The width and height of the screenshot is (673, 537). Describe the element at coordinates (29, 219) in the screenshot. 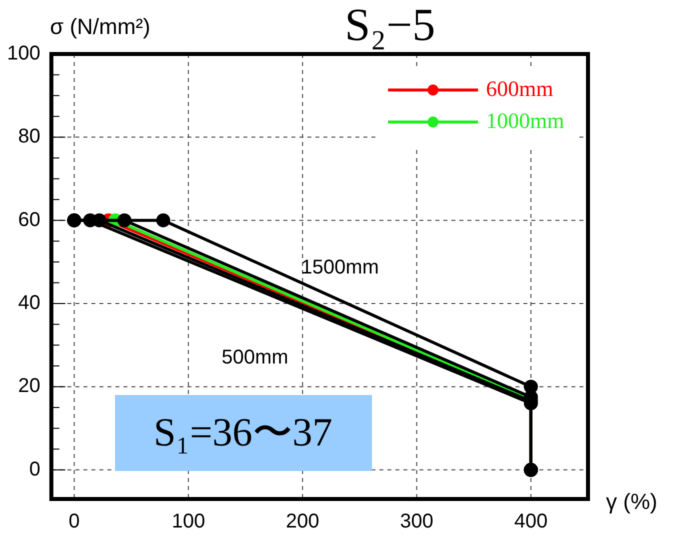

I see `y-tick-label: 60` at that location.